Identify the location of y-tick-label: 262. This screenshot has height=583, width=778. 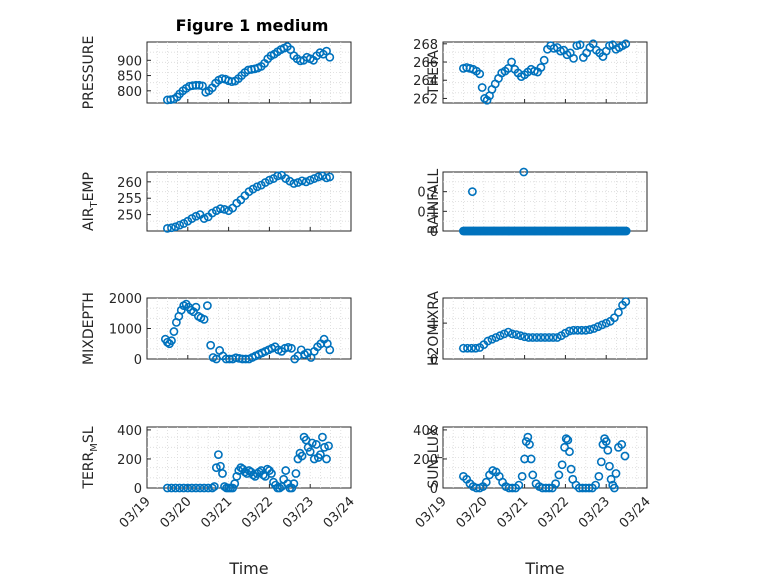
(425, 99).